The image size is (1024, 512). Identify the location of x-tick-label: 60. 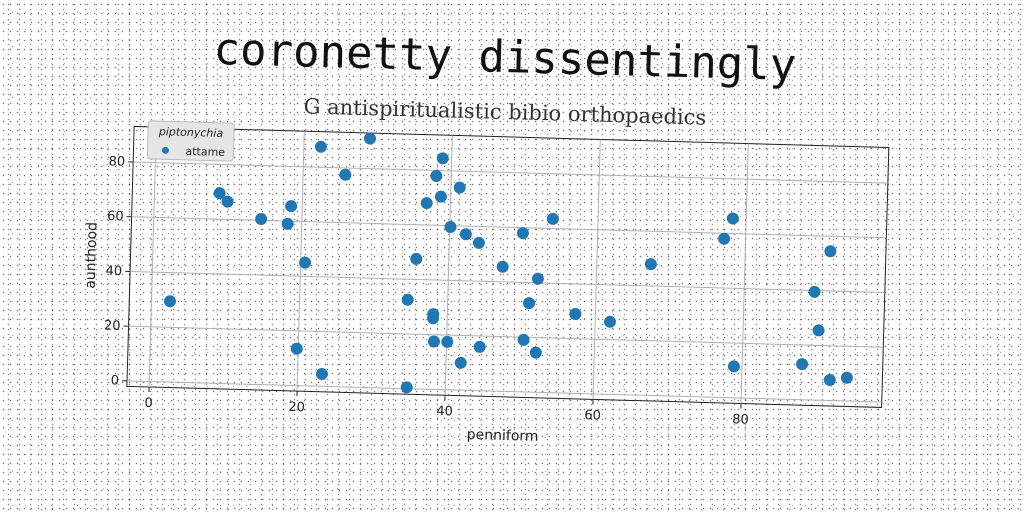
(592, 415).